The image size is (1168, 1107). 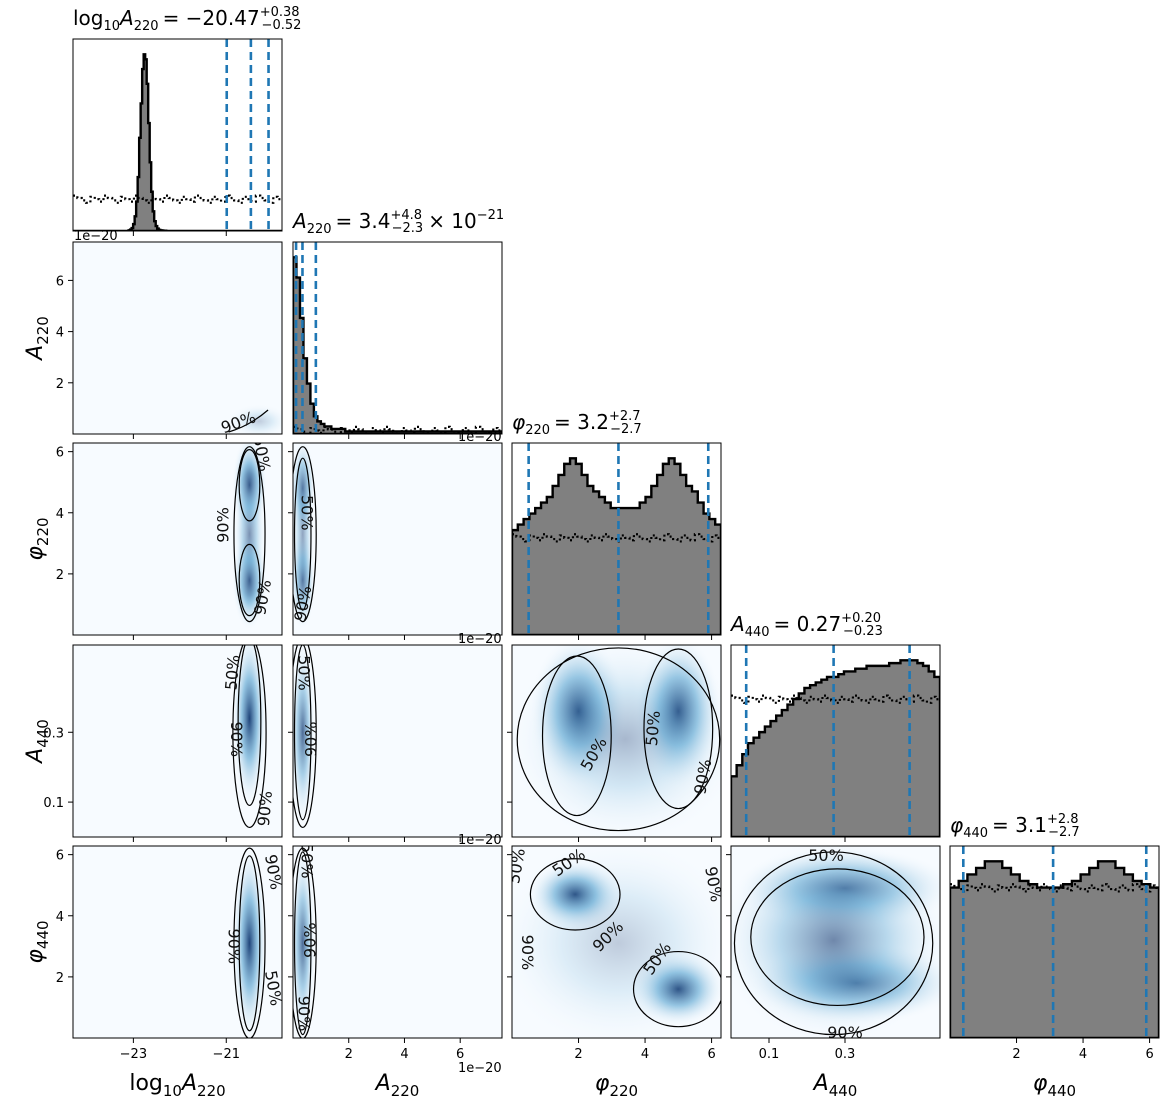 I want to click on density-panel-phi440-vs-phi220: 50%50%50%90%90%90%, so click(x=618, y=942).